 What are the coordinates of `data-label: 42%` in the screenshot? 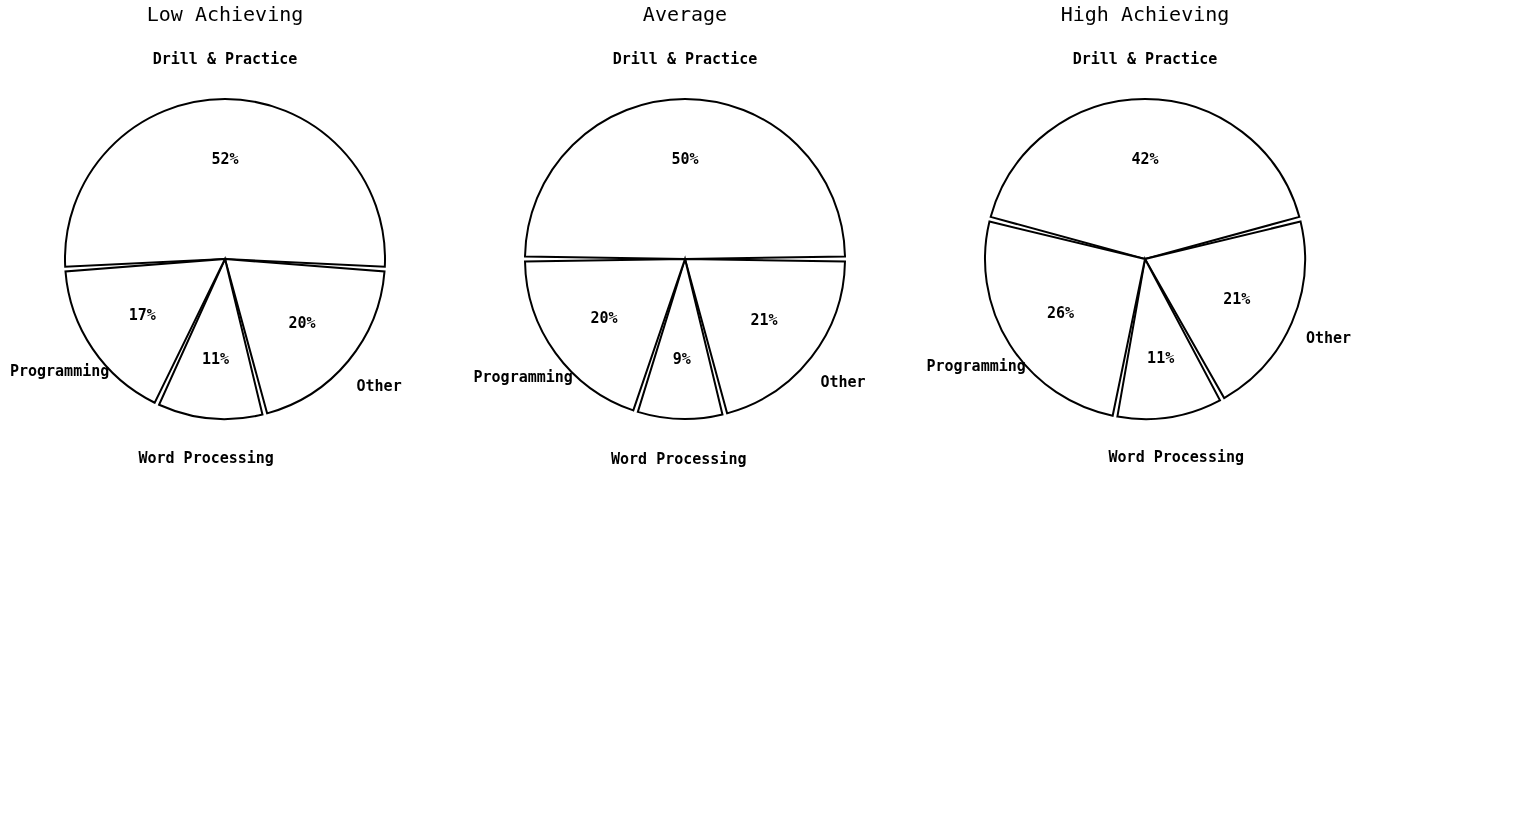 It's located at (1145, 159).